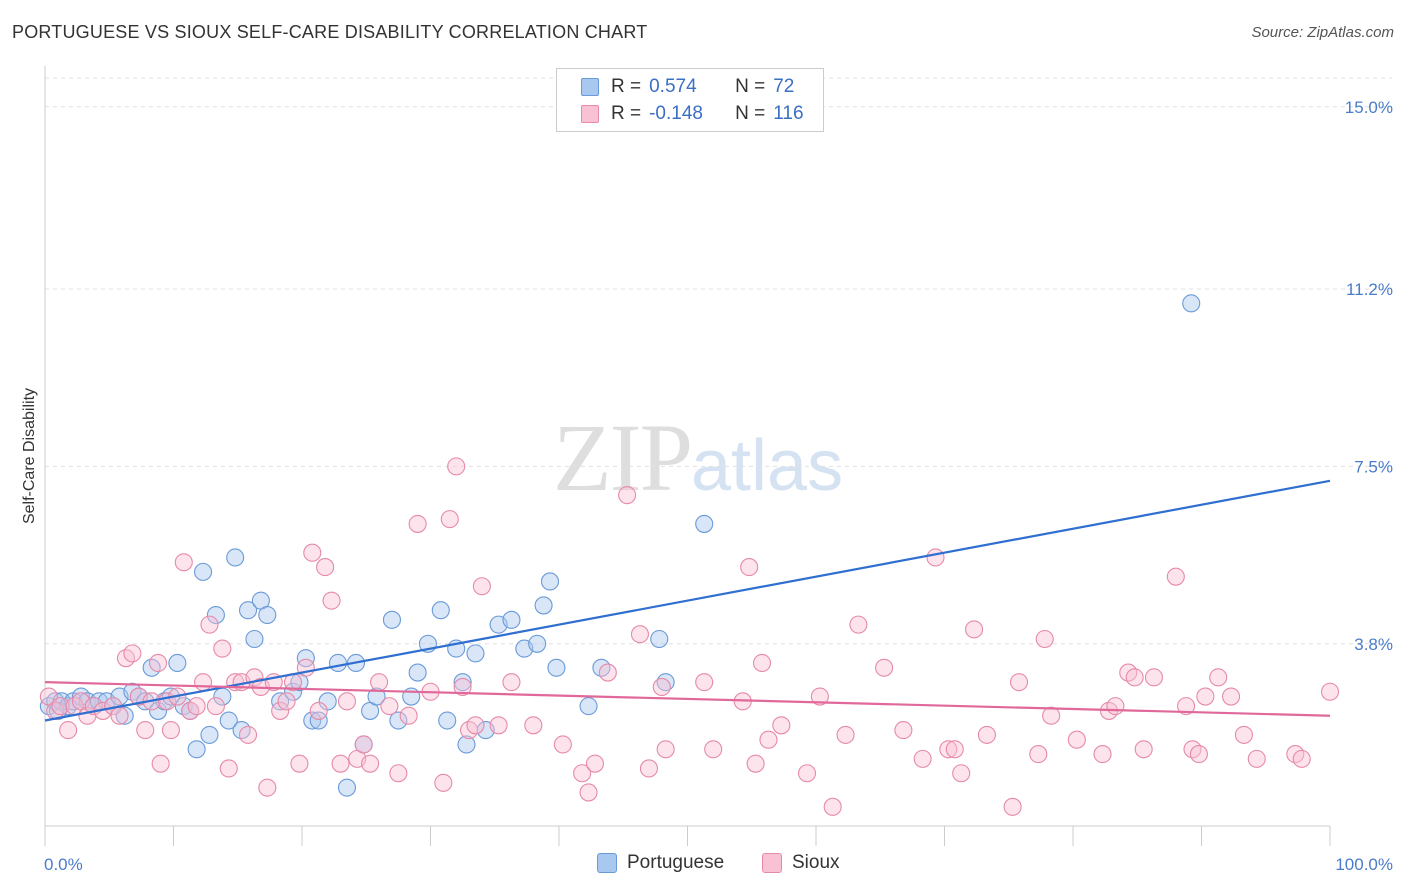 The width and height of the screenshot is (1406, 892). I want to click on legend-label-portuguese: Portuguese, so click(676, 862).